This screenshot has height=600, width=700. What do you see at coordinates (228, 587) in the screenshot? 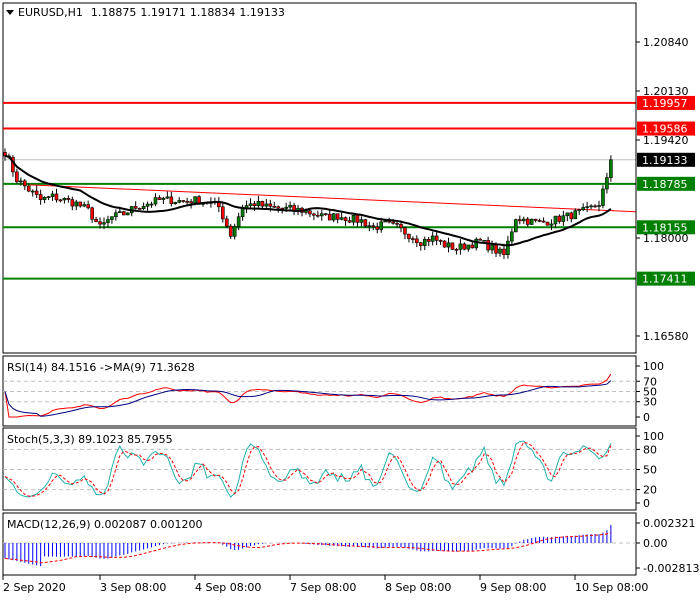
I see `time-axis-label: 4 Sep 08:00` at bounding box center [228, 587].